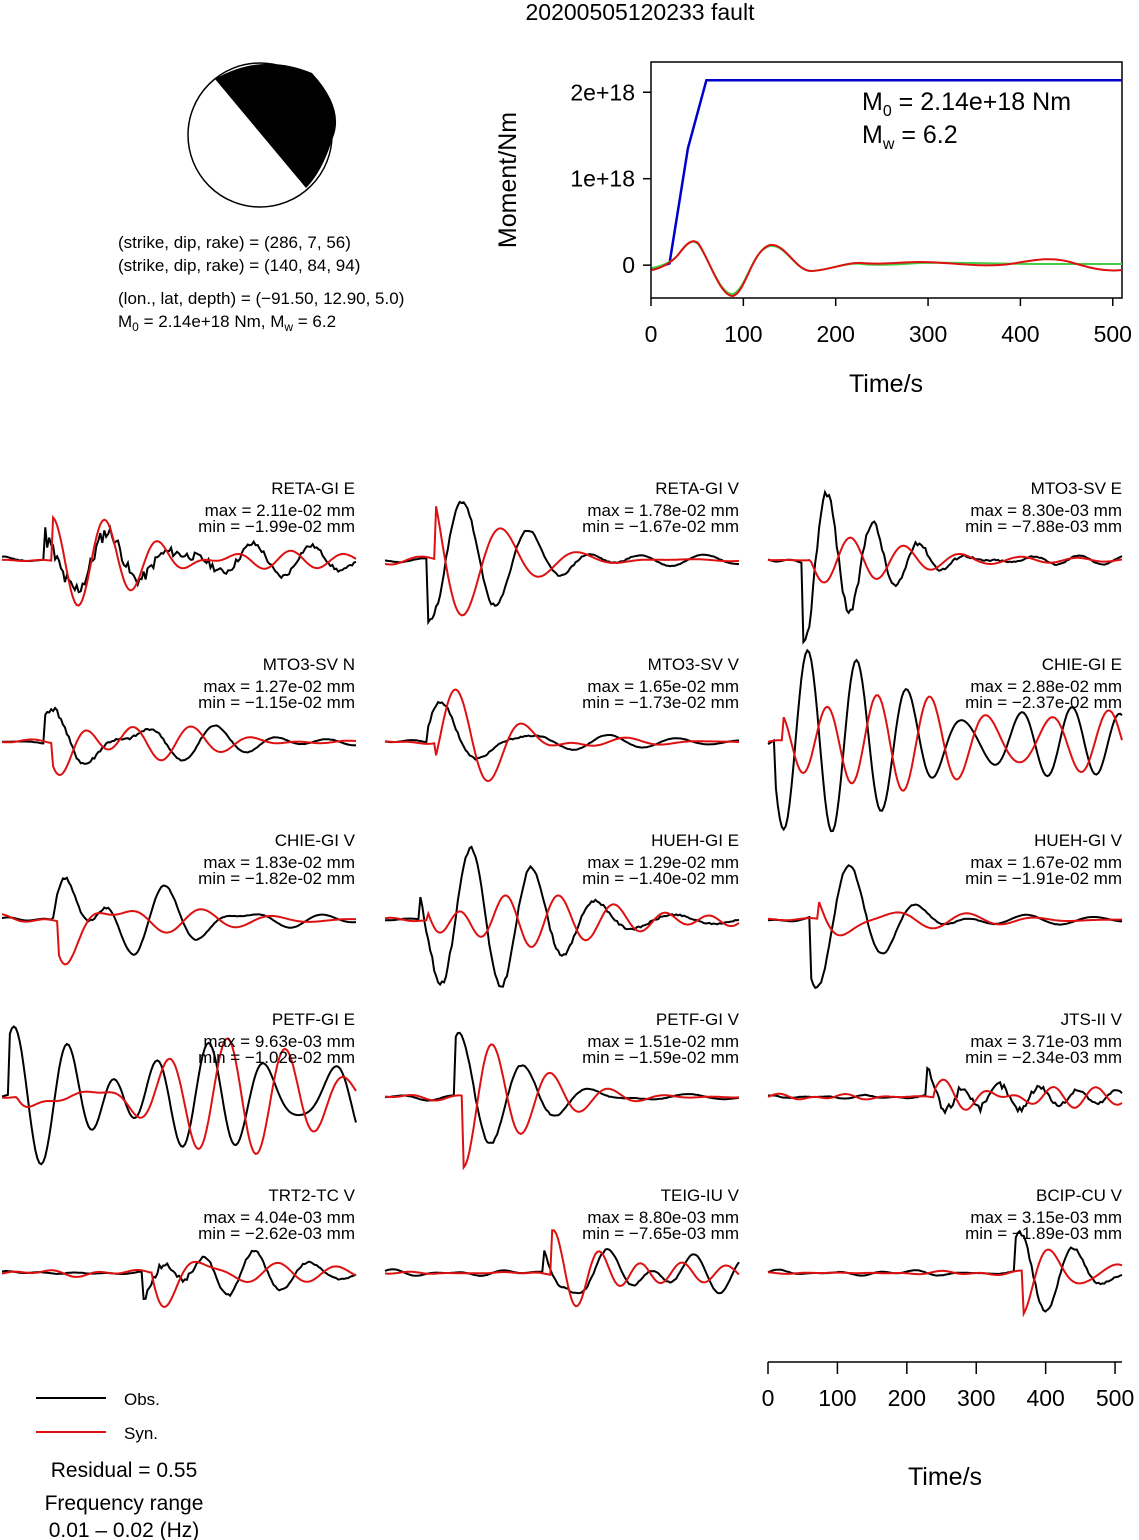 This screenshot has width=1139, height=1540. I want to click on moment-x-tick-label: 0, so click(651, 334).